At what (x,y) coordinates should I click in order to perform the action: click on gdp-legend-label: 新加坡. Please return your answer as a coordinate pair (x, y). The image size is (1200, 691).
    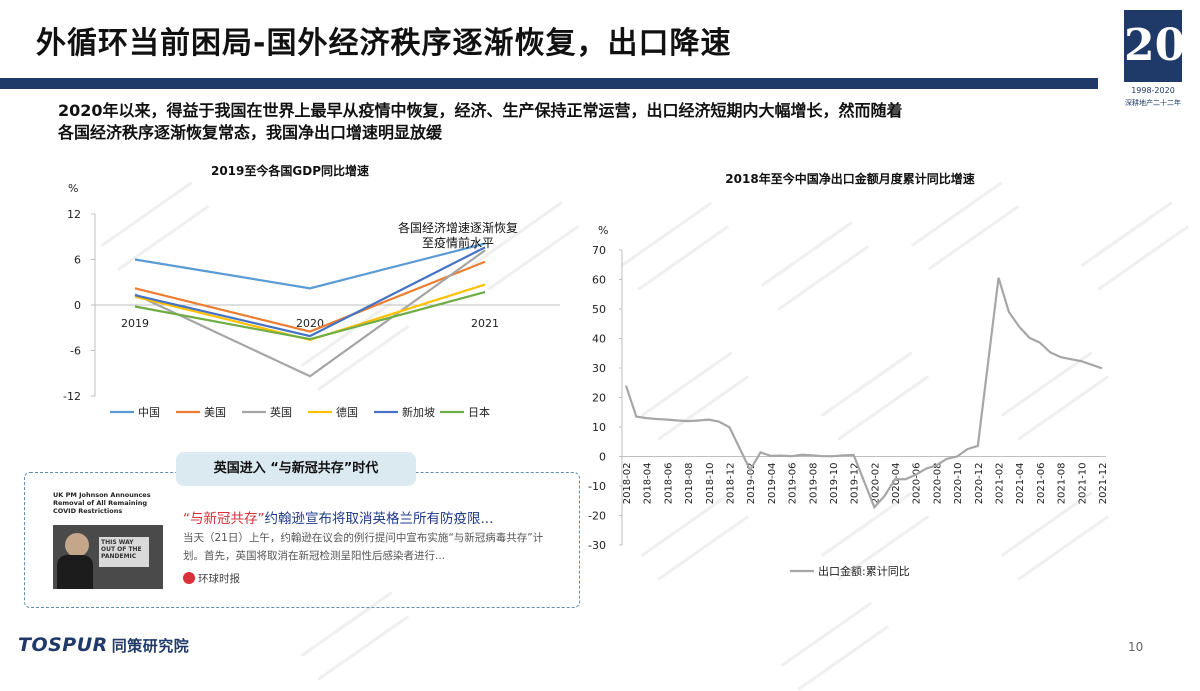
    Looking at the image, I should click on (418, 412).